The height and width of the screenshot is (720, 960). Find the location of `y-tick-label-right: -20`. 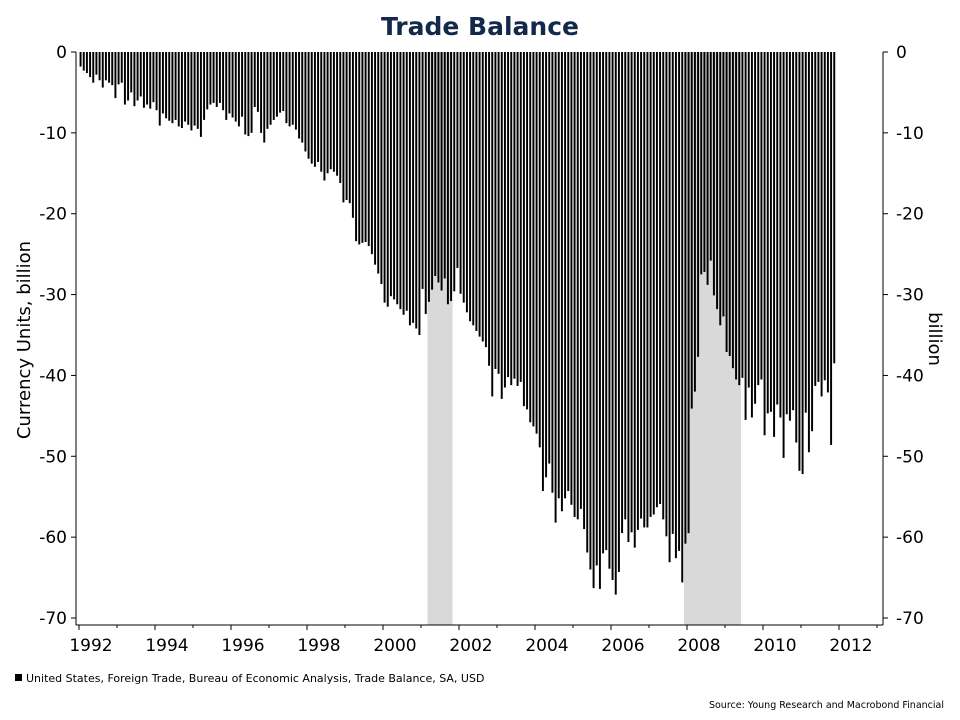

y-tick-label-right: -20 is located at coordinates (910, 215).